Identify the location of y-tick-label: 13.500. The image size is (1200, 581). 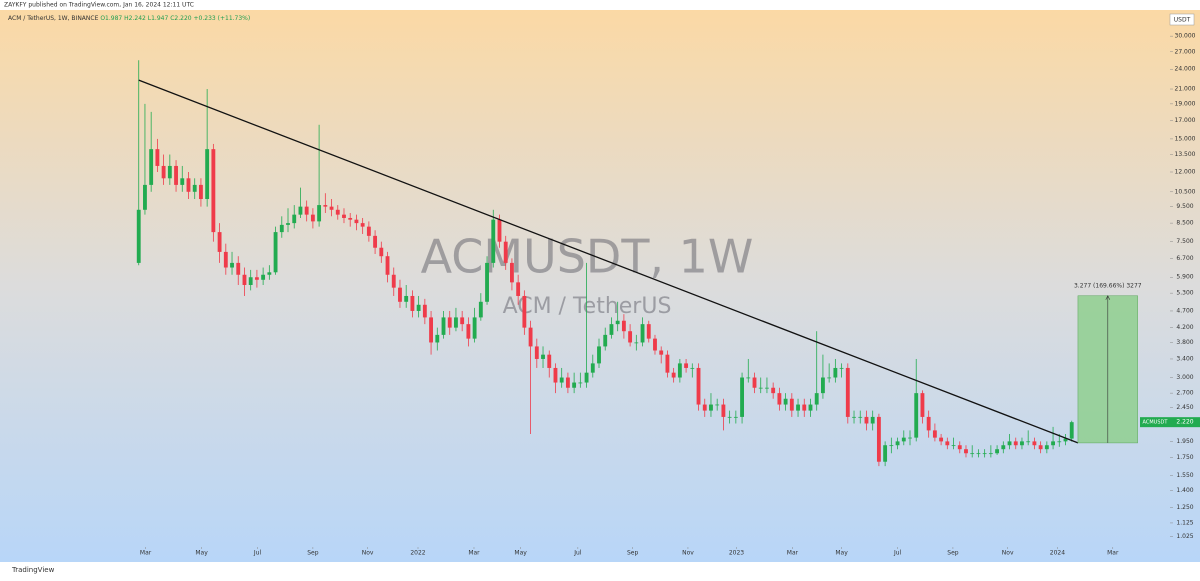
(1185, 154).